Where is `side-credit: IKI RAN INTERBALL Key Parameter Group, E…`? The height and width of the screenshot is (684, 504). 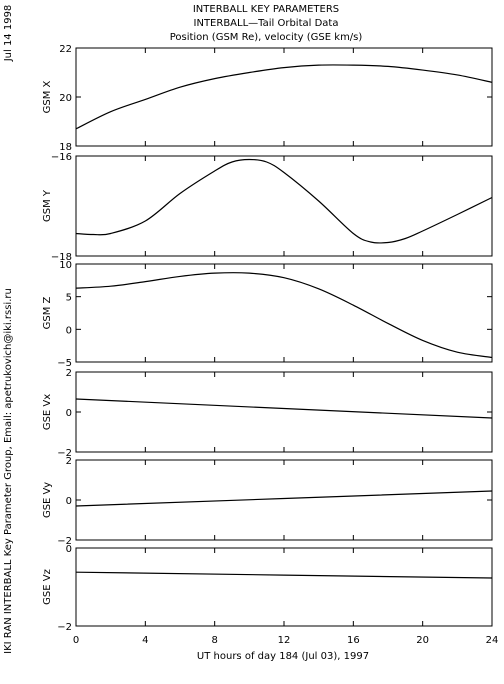
side-credit: IKI RAN INTERBALL Key Parameter Group, E… is located at coordinates (8, 471).